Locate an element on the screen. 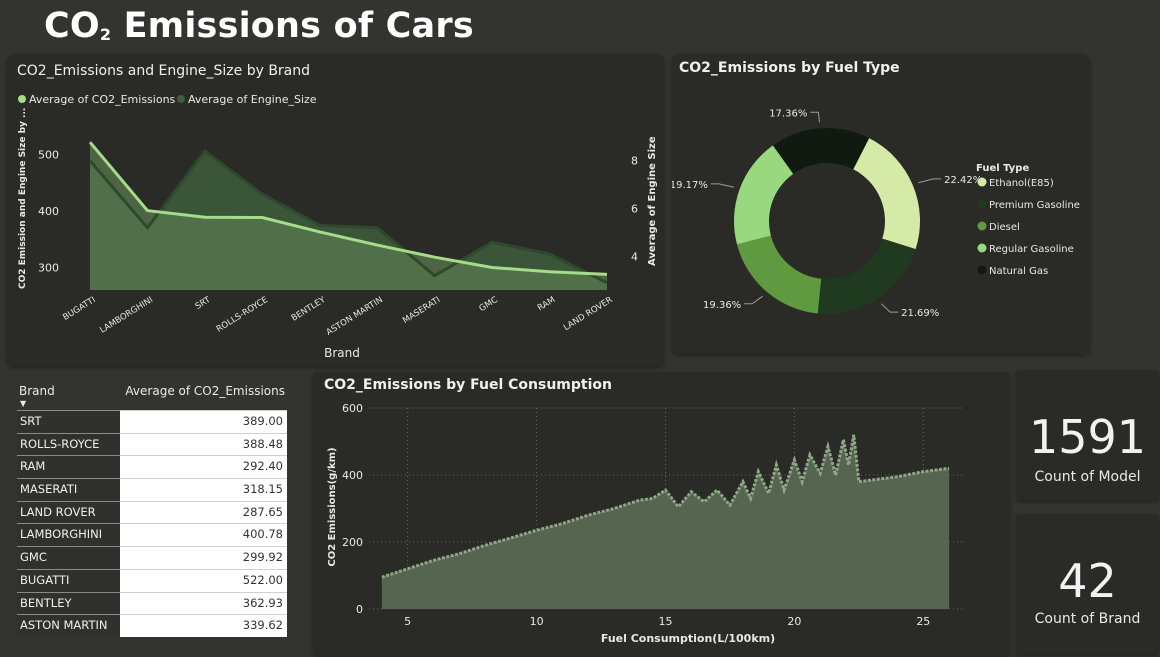  donut-legend-label: Natural Gas is located at coordinates (1018, 271).